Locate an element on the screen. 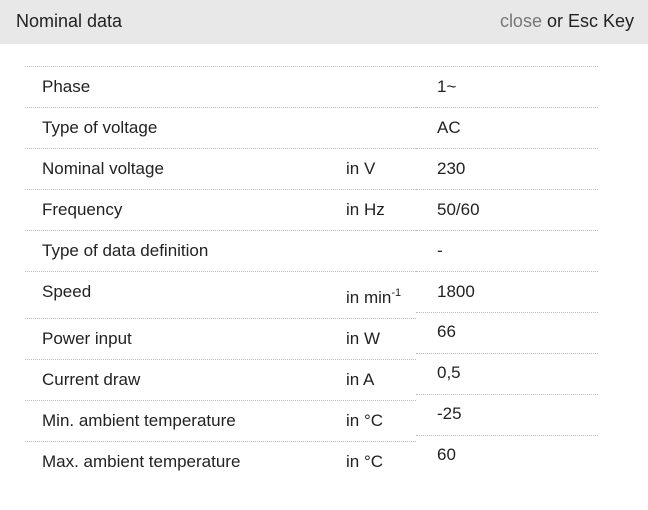 The image size is (648, 510). row-value-cell: 0,5 is located at coordinates (507, 374).